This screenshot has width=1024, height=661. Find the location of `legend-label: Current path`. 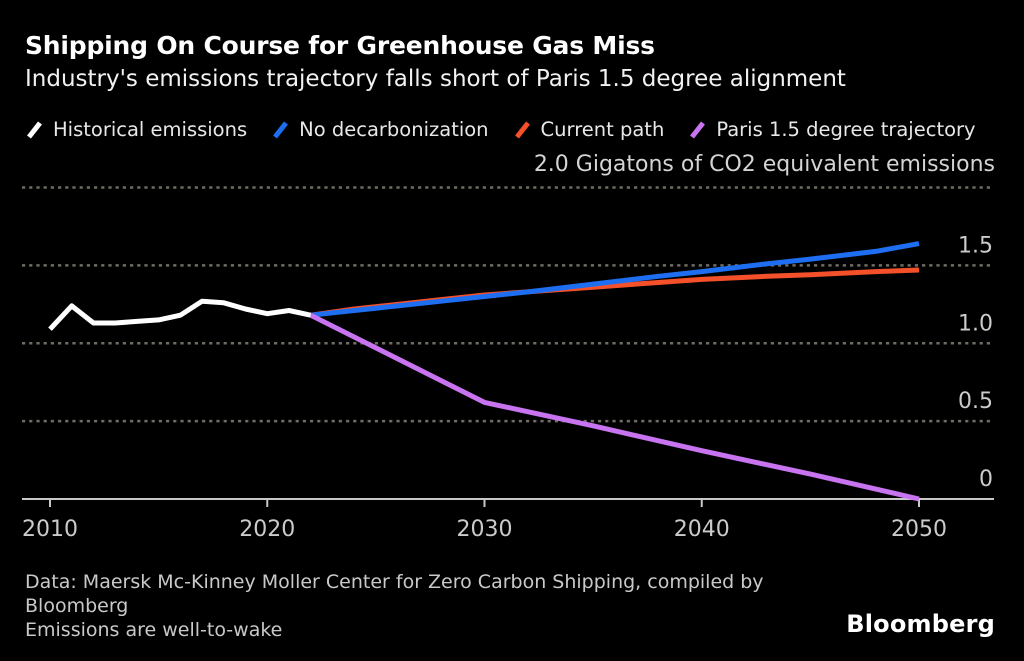

legend-label: Current path is located at coordinates (602, 129).